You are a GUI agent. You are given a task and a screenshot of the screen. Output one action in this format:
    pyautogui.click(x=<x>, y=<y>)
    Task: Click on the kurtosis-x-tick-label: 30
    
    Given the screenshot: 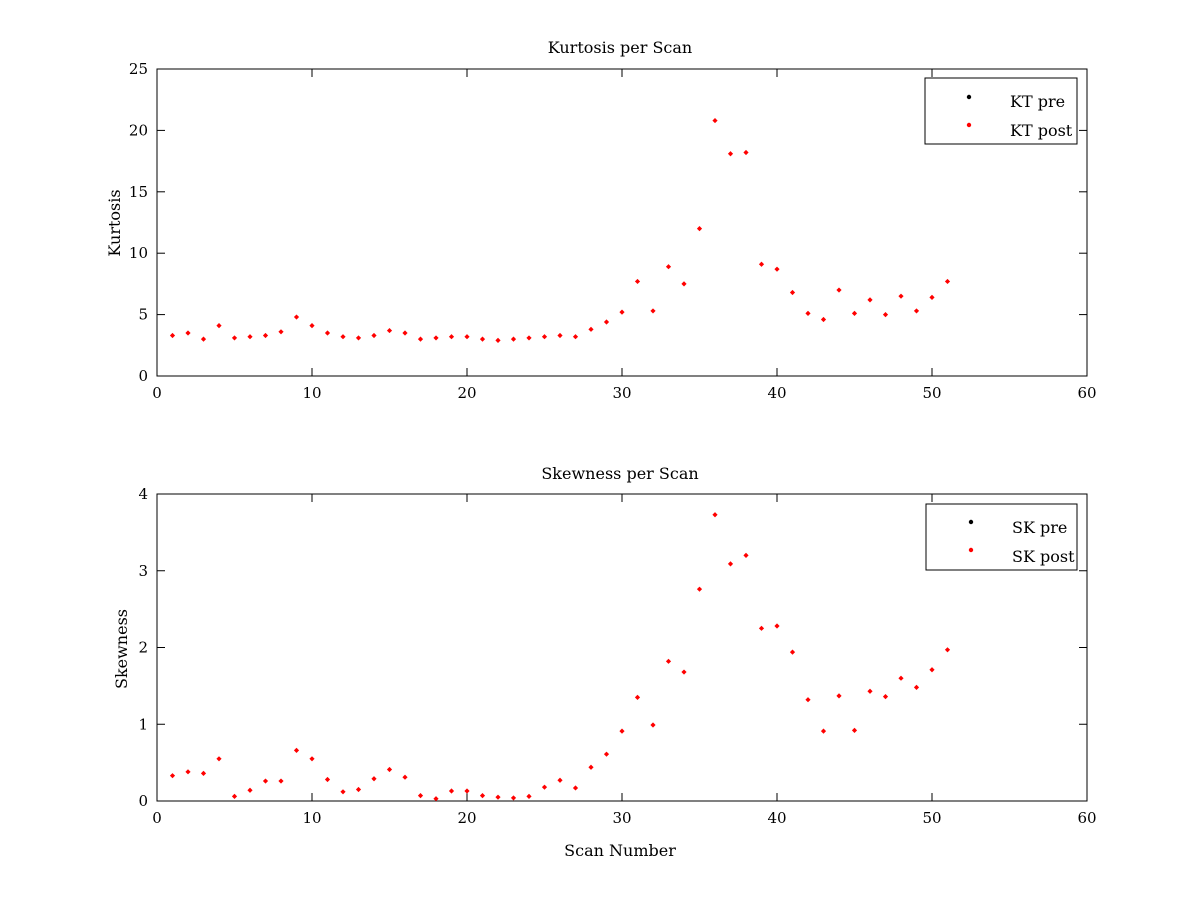 What is the action you would take?
    pyautogui.click(x=621, y=393)
    